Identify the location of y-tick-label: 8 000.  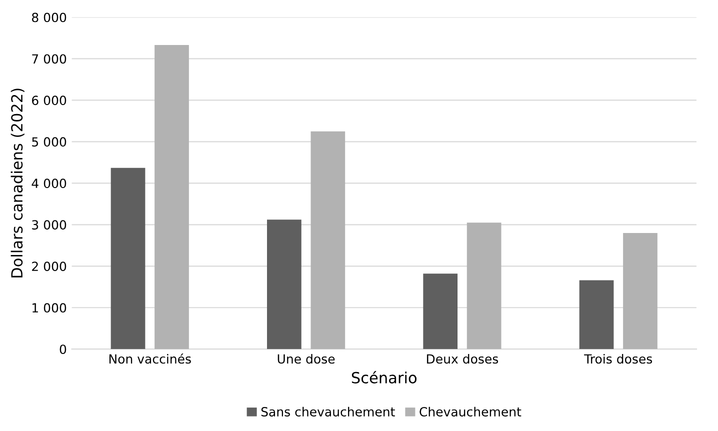
(49, 17).